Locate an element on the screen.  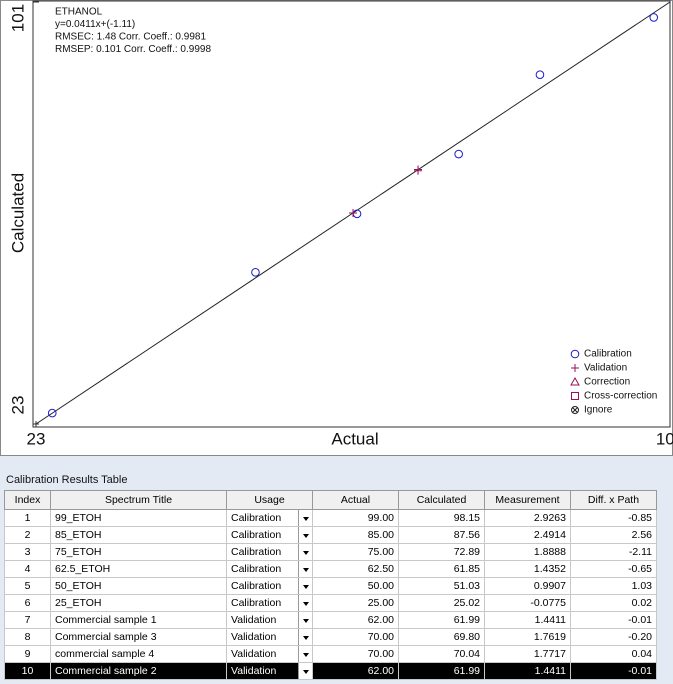
table-cell: Commercial sample 2 is located at coordinates (138, 671).